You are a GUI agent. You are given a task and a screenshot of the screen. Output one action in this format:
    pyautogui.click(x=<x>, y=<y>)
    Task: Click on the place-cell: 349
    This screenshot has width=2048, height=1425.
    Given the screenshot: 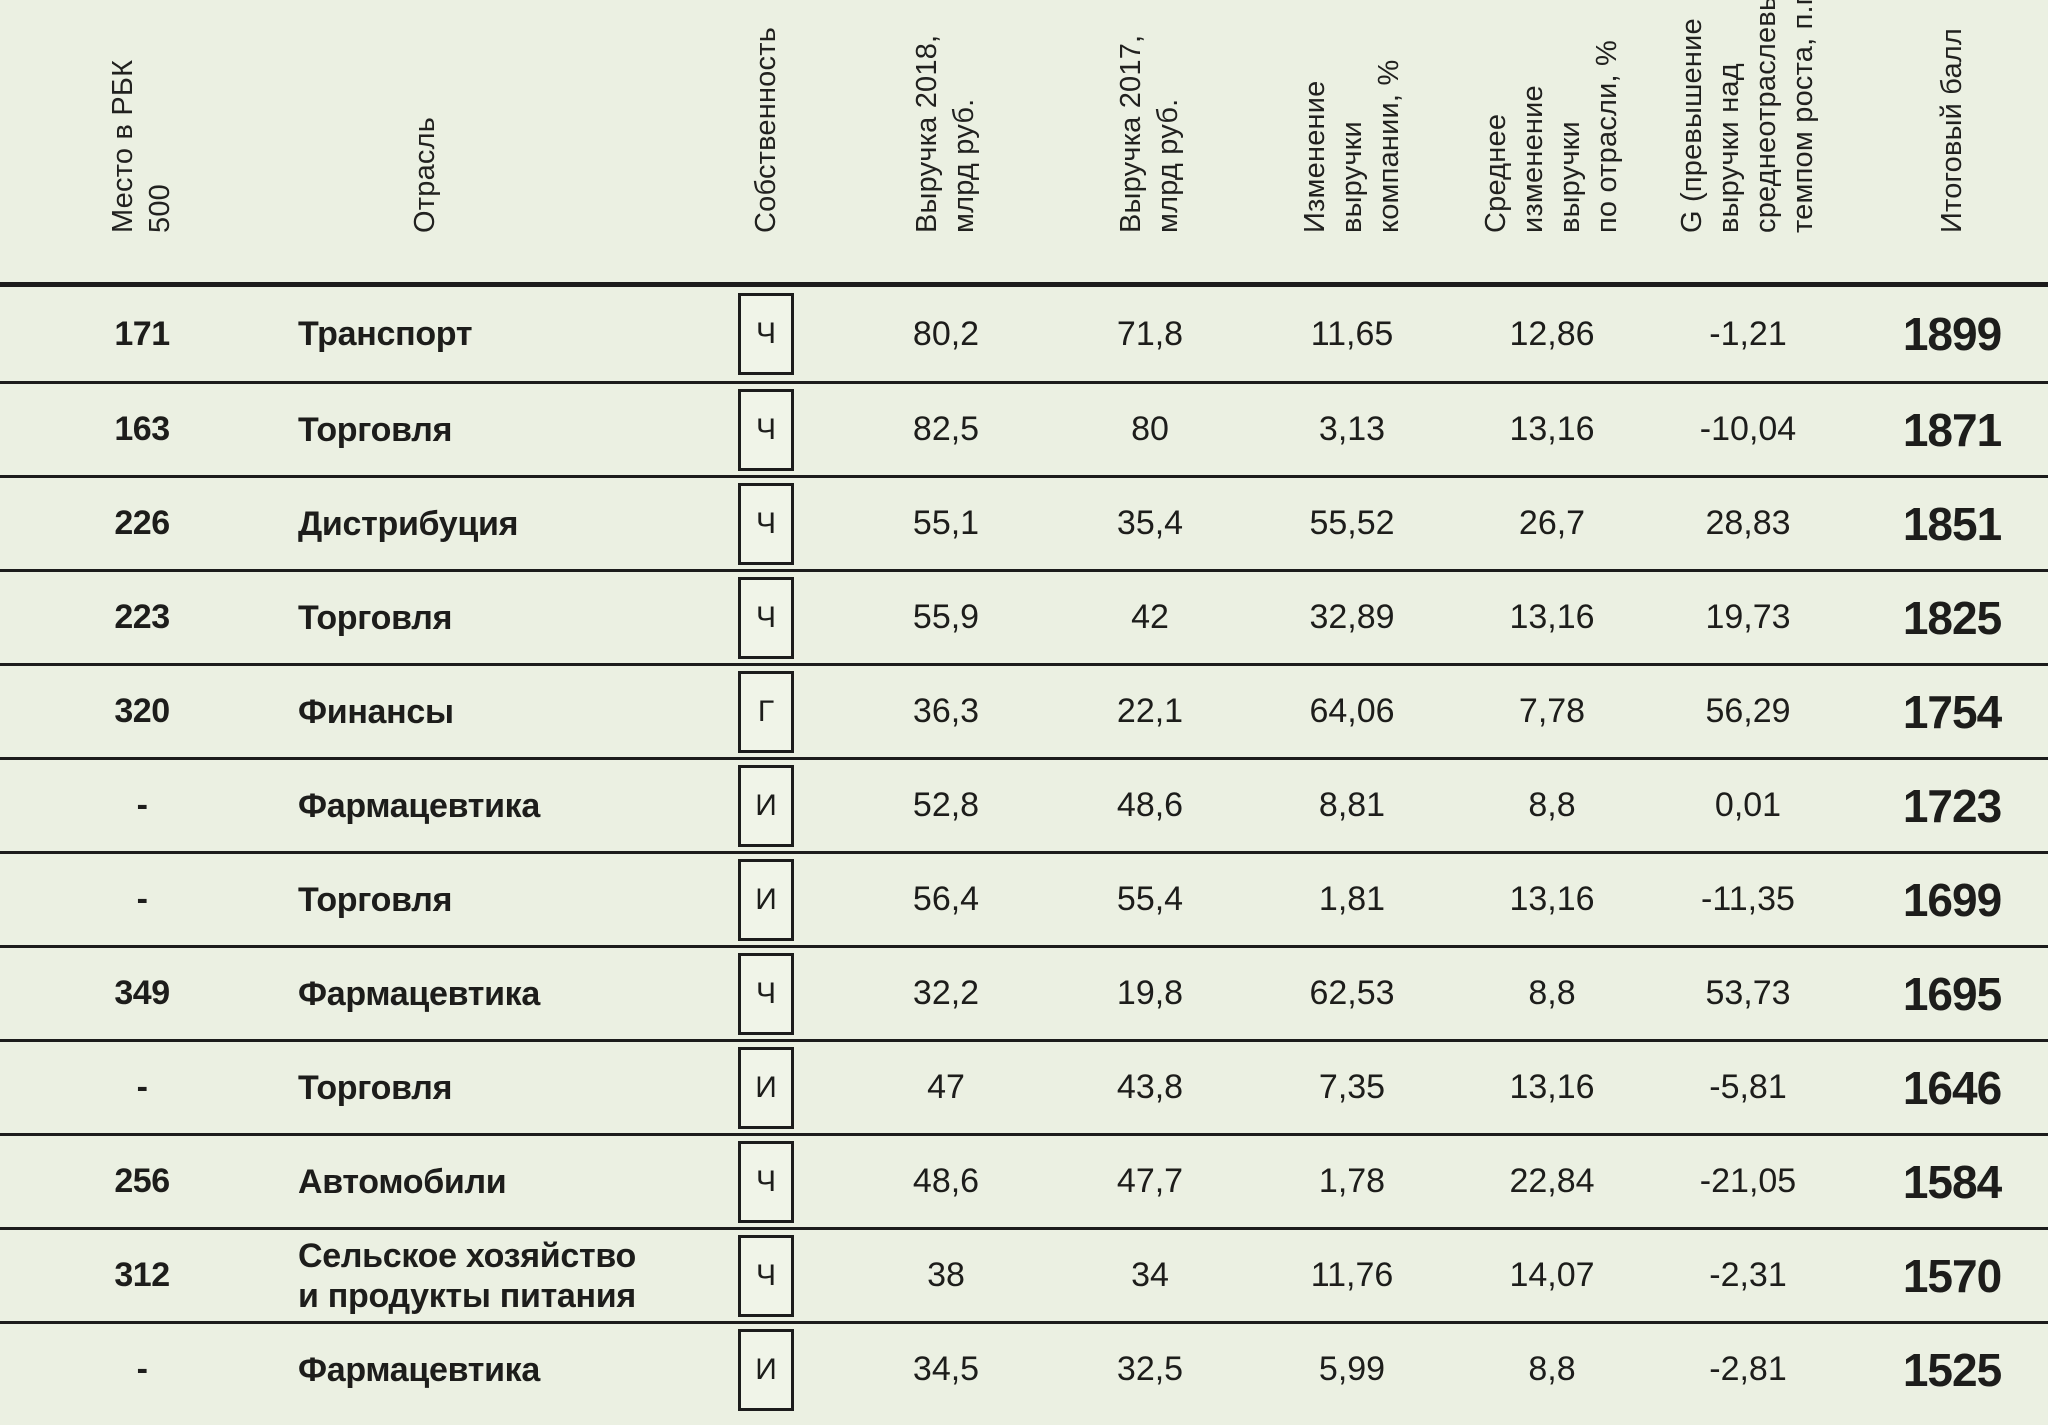 What is the action you would take?
    pyautogui.click(x=142, y=993)
    